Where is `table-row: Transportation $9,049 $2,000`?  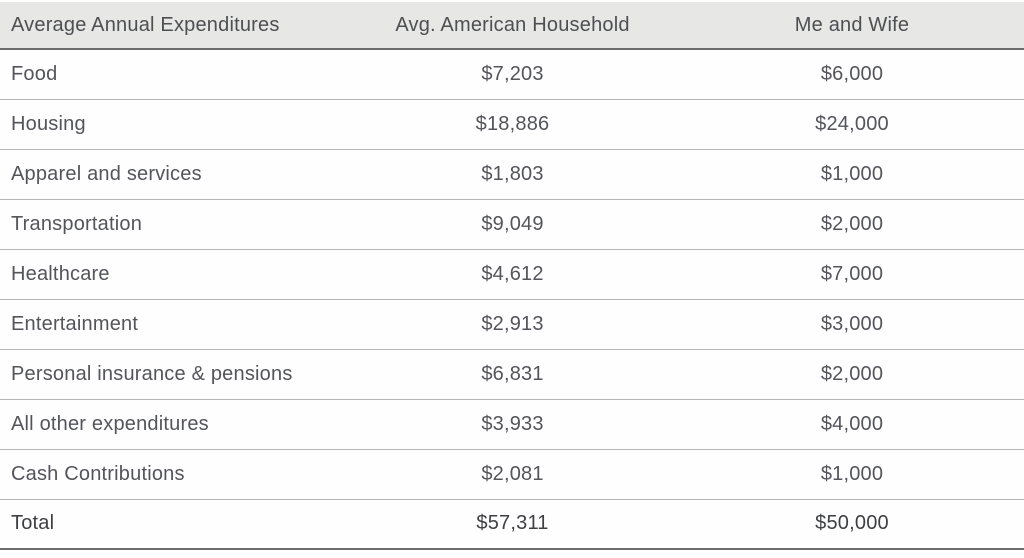 table-row: Transportation $9,049 $2,000 is located at coordinates (512, 224).